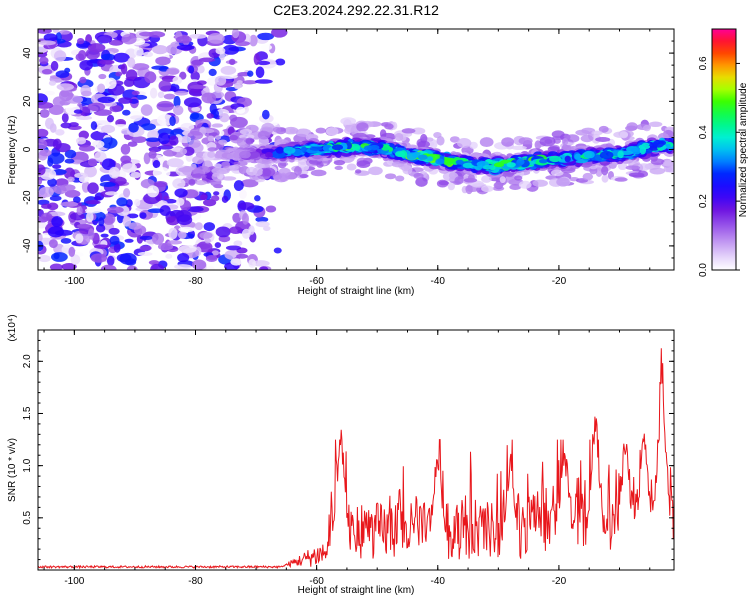  What do you see at coordinates (743, 149) in the screenshot?
I see `colorbar-label: Normalized spectral amplitude` at bounding box center [743, 149].